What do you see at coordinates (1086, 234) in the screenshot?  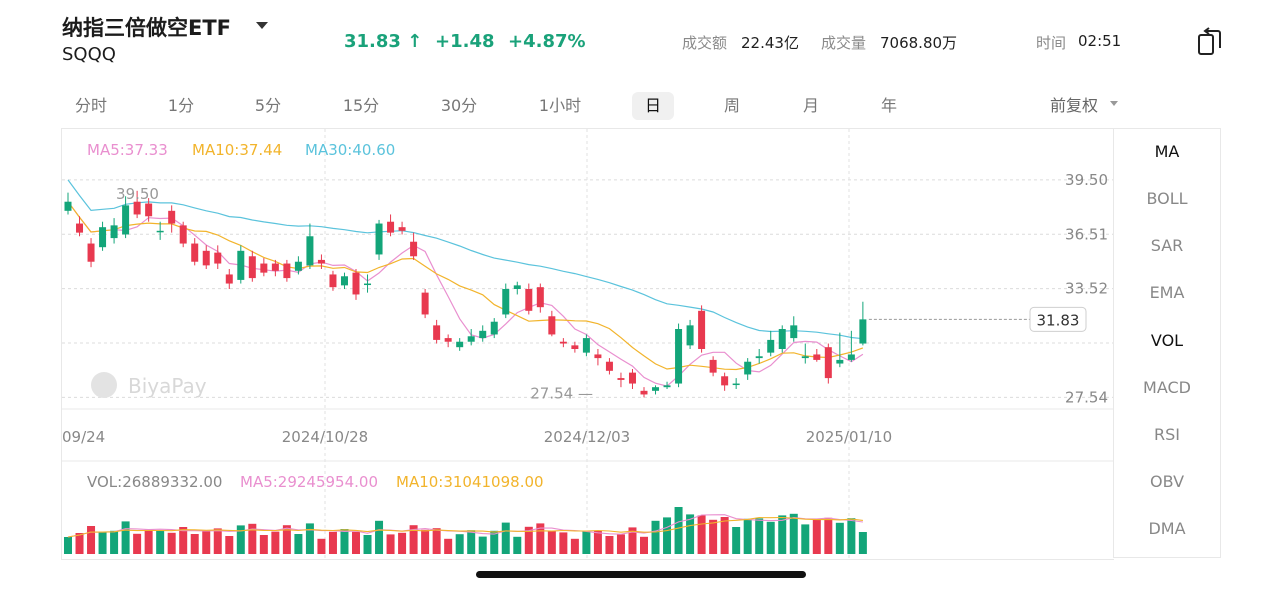 I see `y-tick-label: 36.51` at bounding box center [1086, 234].